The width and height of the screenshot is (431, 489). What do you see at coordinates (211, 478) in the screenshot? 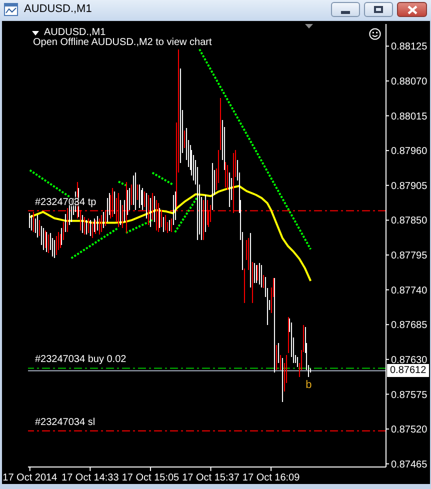
I see `x-tick-label: 17 Oct 15:37` at bounding box center [211, 478].